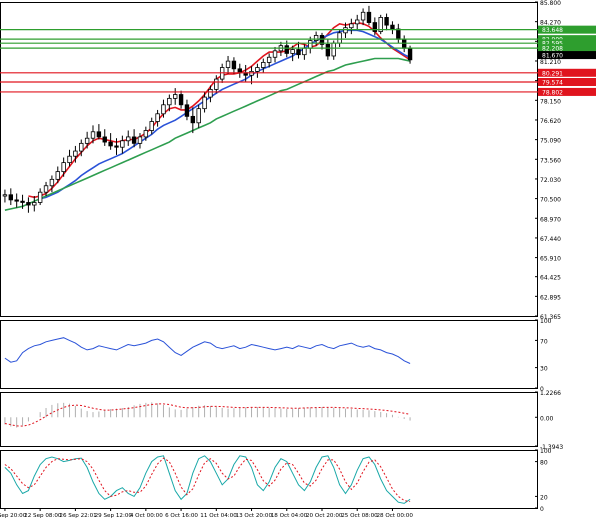  I want to click on last-price-box, so click(567, 55).